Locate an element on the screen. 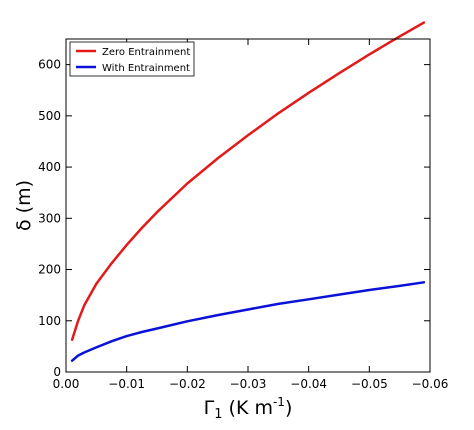 Image resolution: width=474 pixels, height=430 pixels. legend: Zero Entrainment With Entrainment is located at coordinates (132, 59).